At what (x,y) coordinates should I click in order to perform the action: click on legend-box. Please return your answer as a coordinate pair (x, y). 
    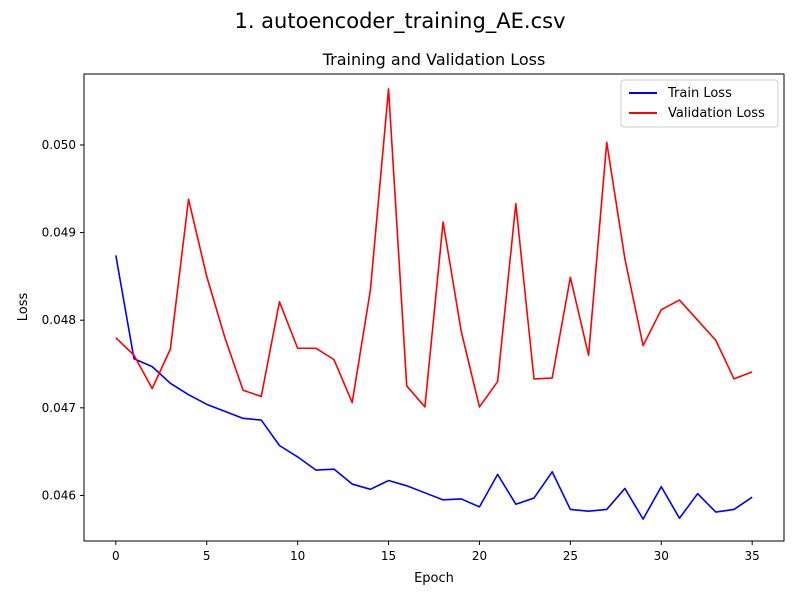
    Looking at the image, I should click on (699, 103).